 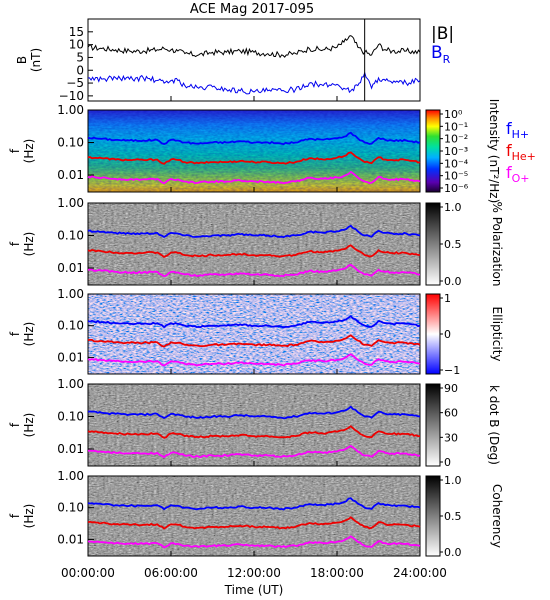 What do you see at coordinates (70, 203) in the screenshot?
I see `polarization-ytick-label: 1.00` at bounding box center [70, 203].